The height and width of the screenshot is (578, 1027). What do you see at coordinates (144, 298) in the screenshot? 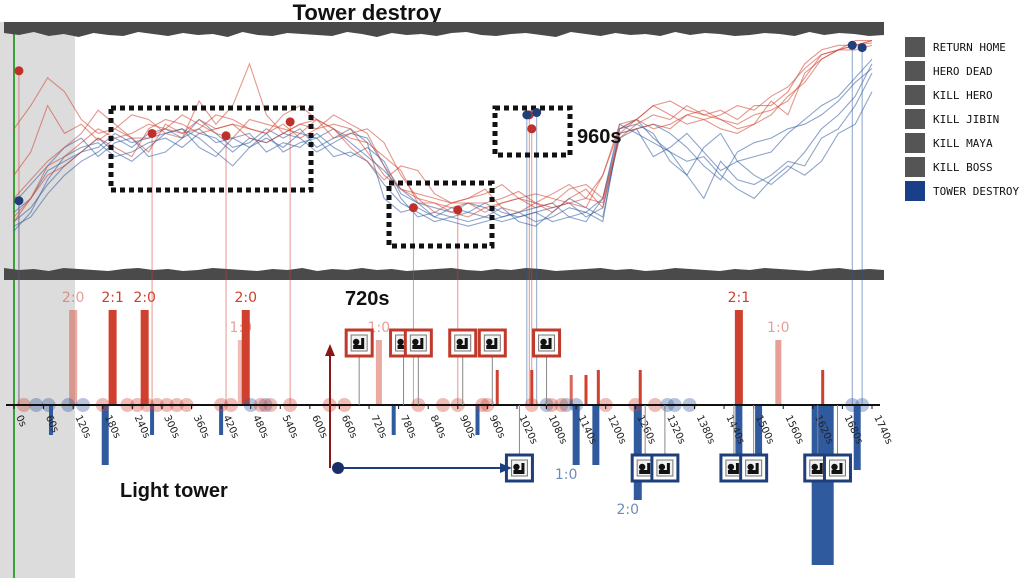
I see `red-bar-label-2: 2:0` at bounding box center [144, 298].